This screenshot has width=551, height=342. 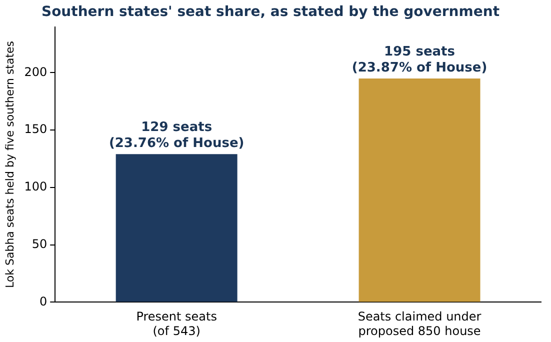 What do you see at coordinates (40, 243) in the screenshot?
I see `y-tick-label: 50` at bounding box center [40, 243].